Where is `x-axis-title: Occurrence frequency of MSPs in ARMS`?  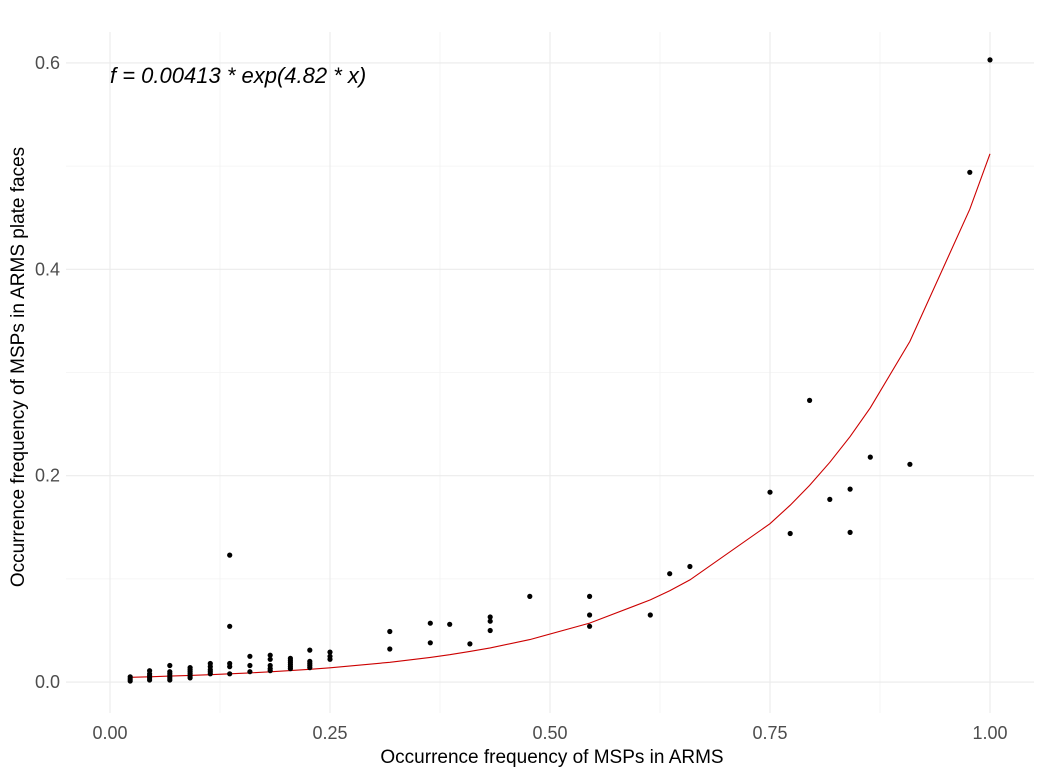
x-axis-title: Occurrence frequency of MSPs in ARMS is located at coordinates (551, 757).